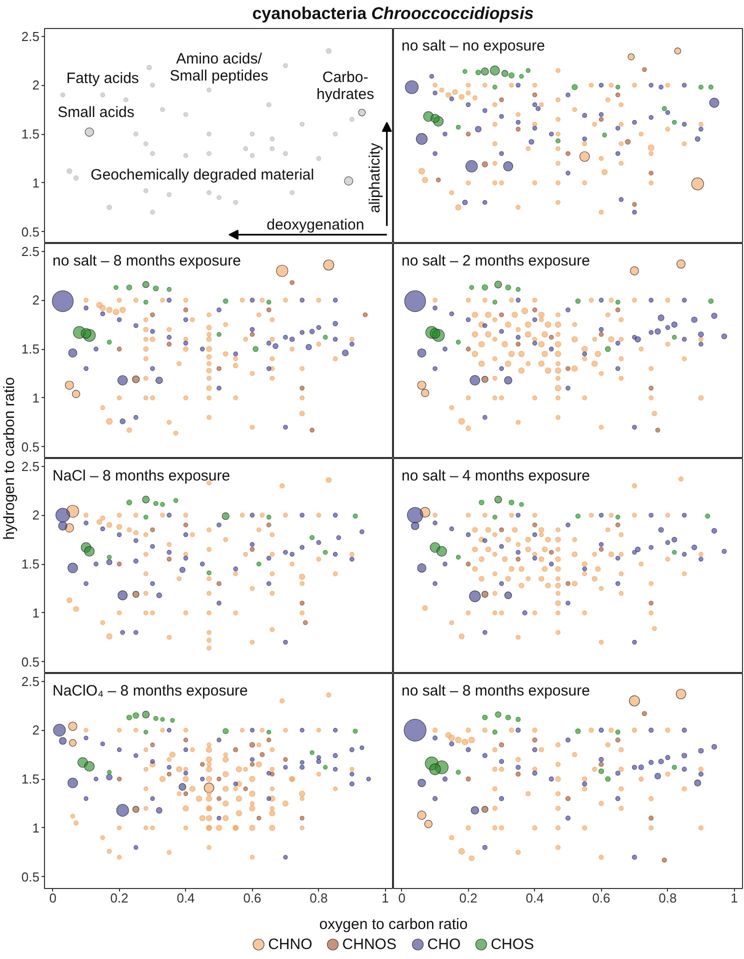 This screenshot has width=744, height=959. Describe the element at coordinates (393, 14) in the screenshot. I see `chart-title: cyanobacteria Chrooccoccidiopsis` at that location.